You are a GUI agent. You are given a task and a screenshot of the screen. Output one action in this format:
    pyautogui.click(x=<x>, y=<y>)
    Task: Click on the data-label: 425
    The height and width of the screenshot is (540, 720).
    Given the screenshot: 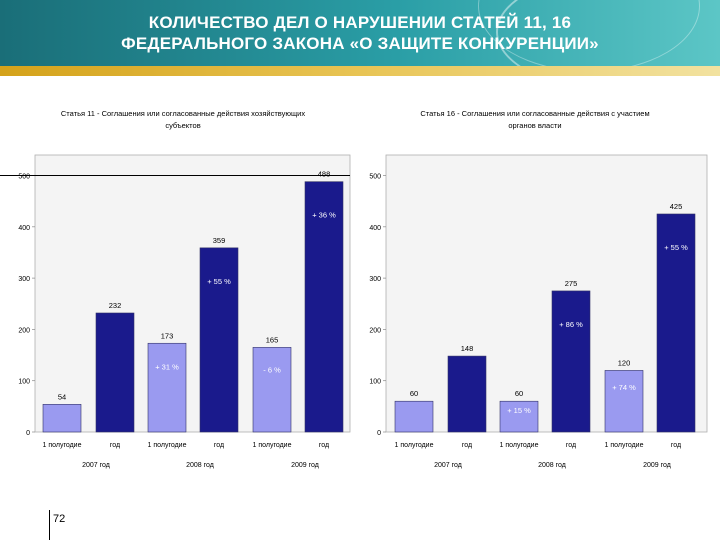 What is the action you would take?
    pyautogui.click(x=676, y=206)
    